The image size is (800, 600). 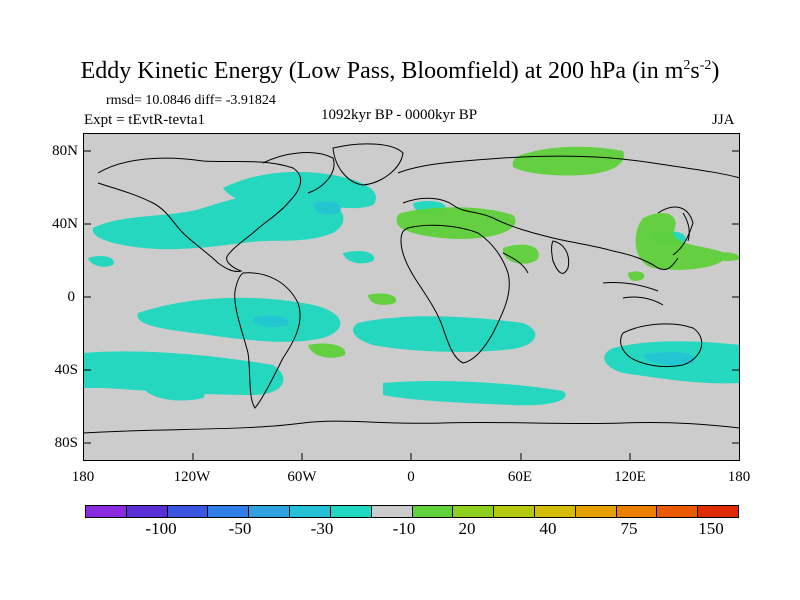 I want to click on ytick-label: 0, so click(x=71, y=297).